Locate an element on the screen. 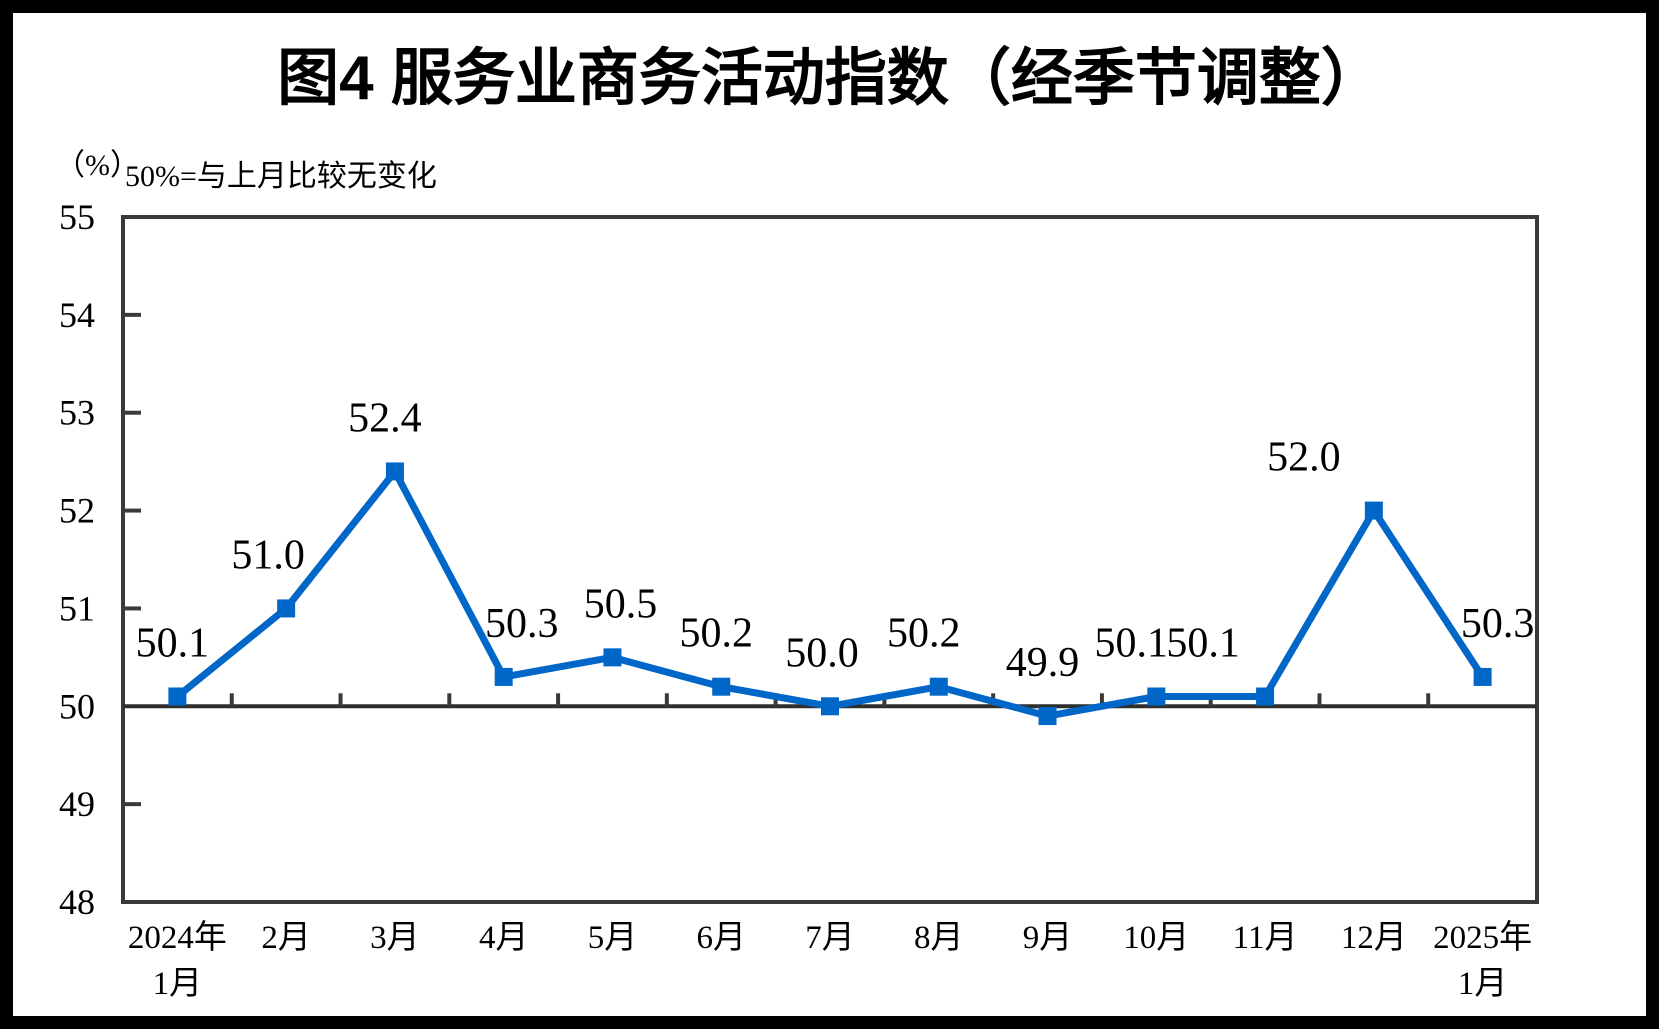 This screenshot has width=1659, height=1029. y-tick-label: 54 is located at coordinates (77, 315).